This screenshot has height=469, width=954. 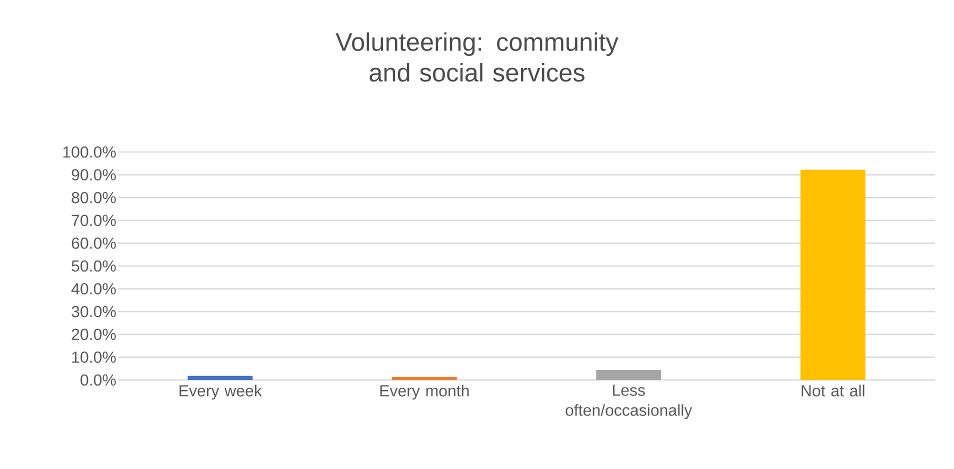 What do you see at coordinates (94, 357) in the screenshot?
I see `y-tick-label: 10.0%` at bounding box center [94, 357].